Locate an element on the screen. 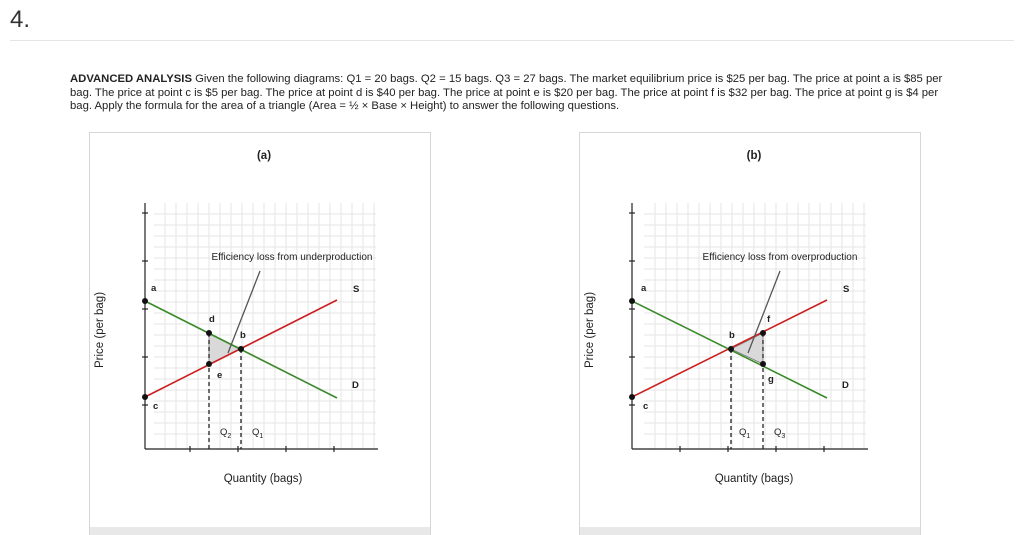 This screenshot has width=1024, height=535. diagram-b-q3-subscript: 3 is located at coordinates (783, 436).